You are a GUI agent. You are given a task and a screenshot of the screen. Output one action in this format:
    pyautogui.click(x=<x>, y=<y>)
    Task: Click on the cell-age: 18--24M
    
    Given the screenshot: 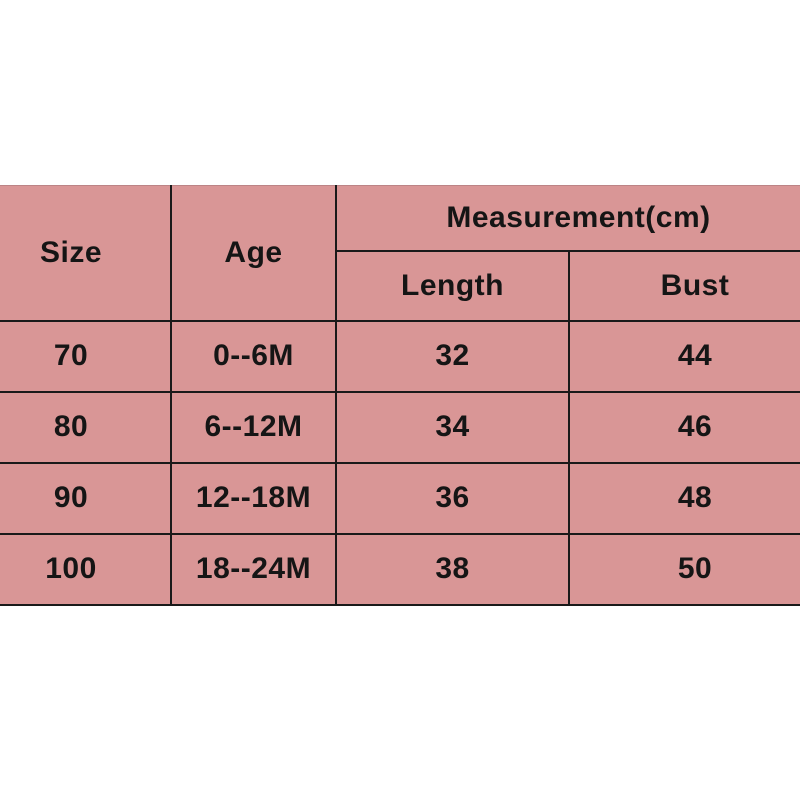 What is the action you would take?
    pyautogui.click(x=253, y=569)
    